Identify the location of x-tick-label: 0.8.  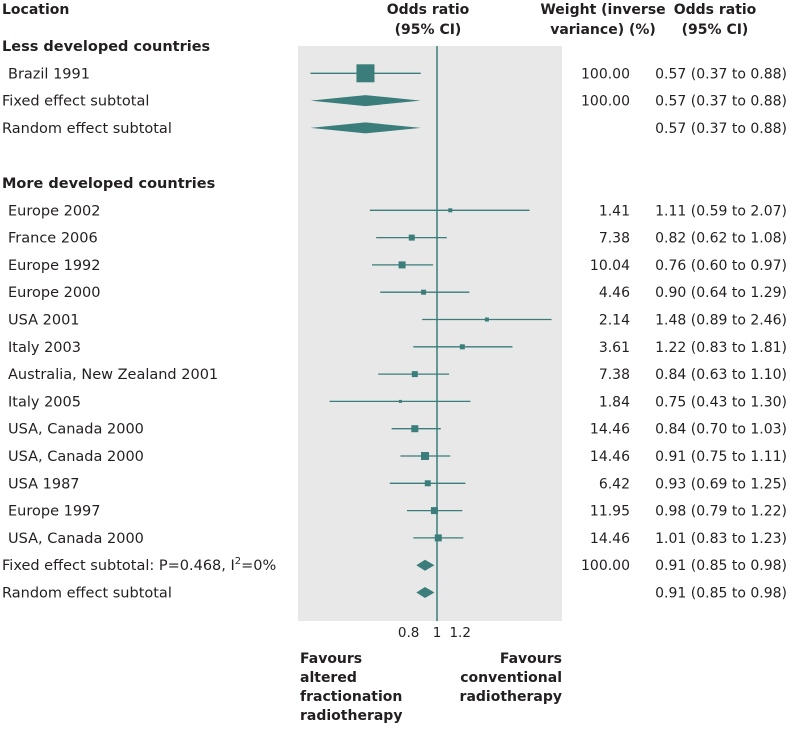
(408, 633).